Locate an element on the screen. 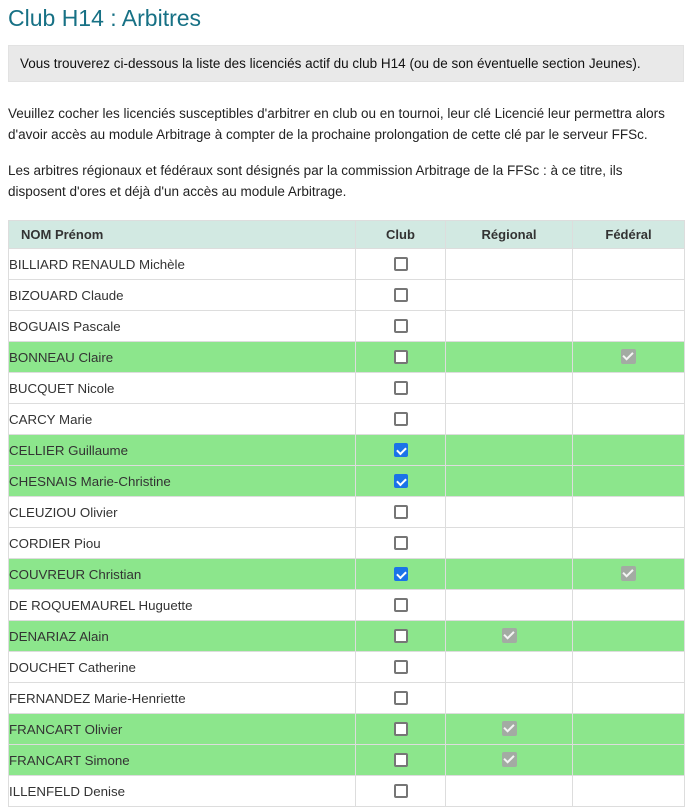 The width and height of the screenshot is (692, 807). member-name: FRANCART Simone is located at coordinates (182, 760).